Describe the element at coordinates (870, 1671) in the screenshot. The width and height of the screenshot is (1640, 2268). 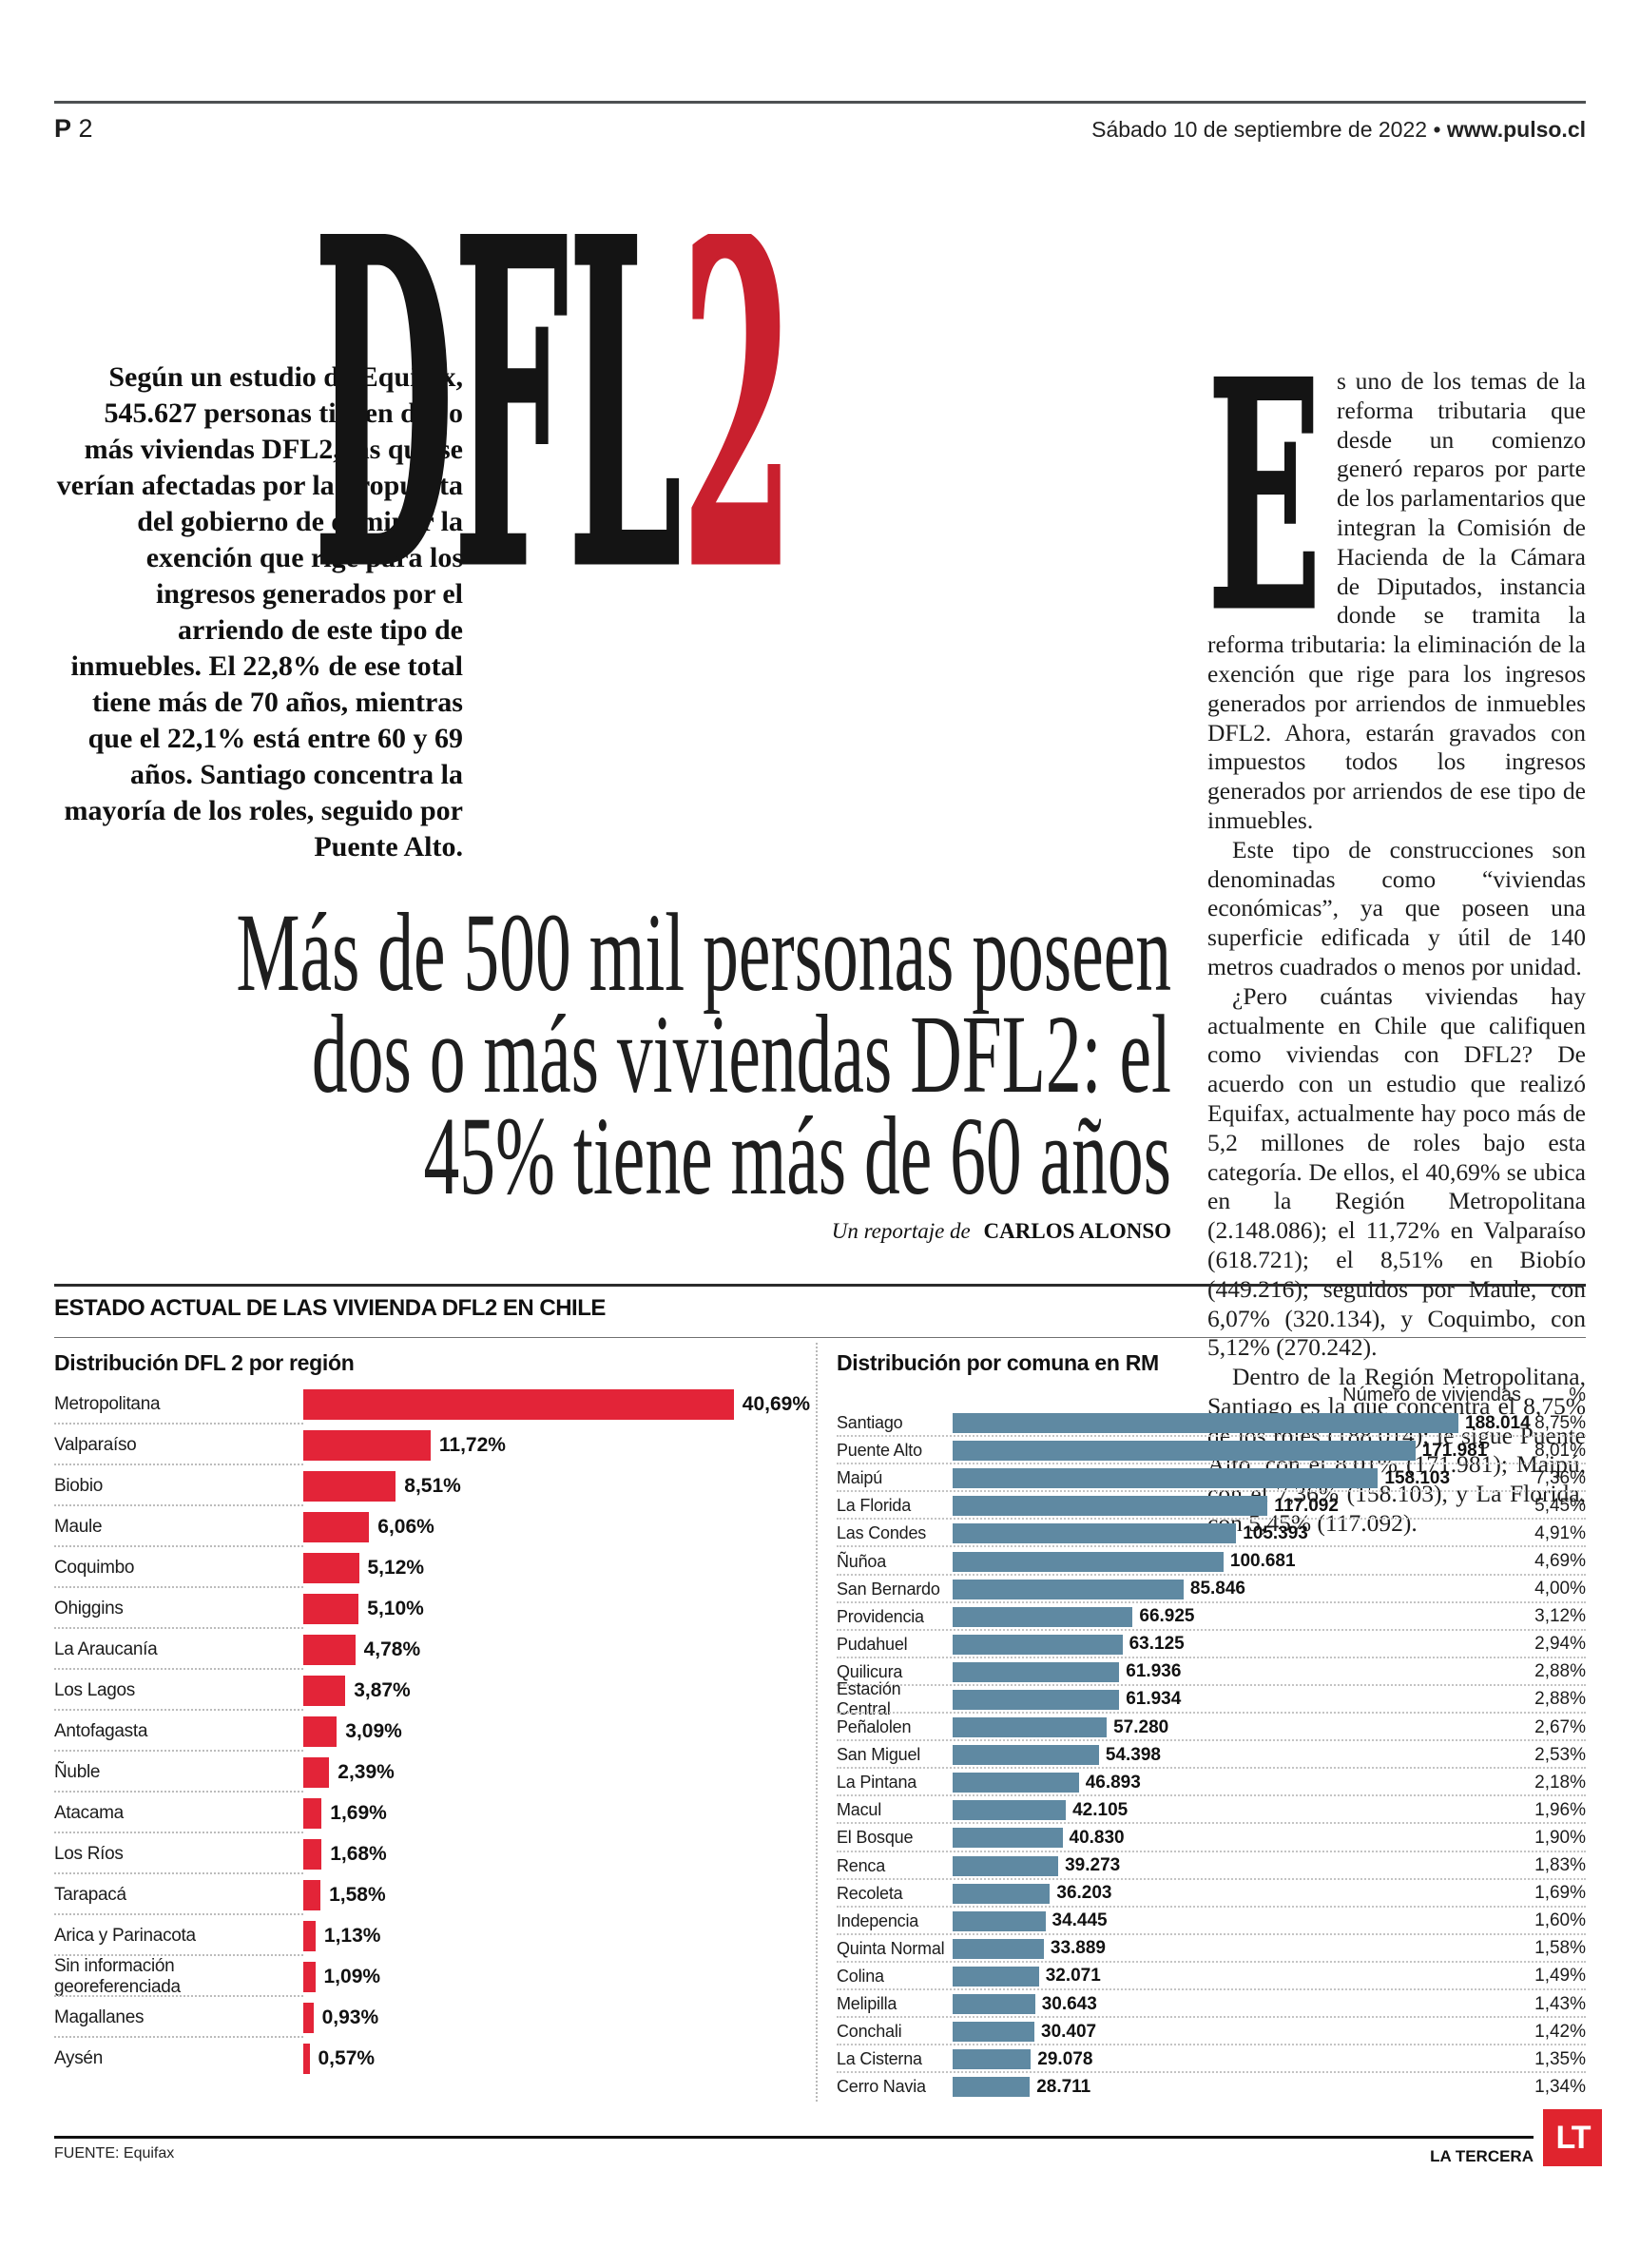
I see `comuna-label: Quilicura` at that location.